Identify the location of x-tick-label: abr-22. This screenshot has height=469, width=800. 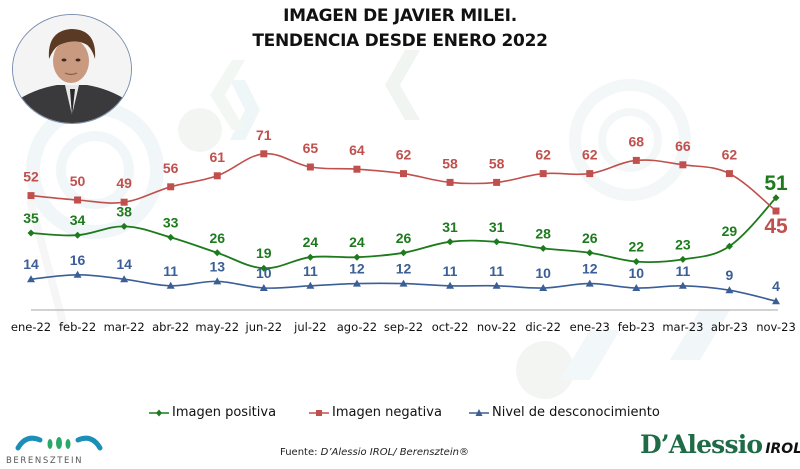
(170, 327).